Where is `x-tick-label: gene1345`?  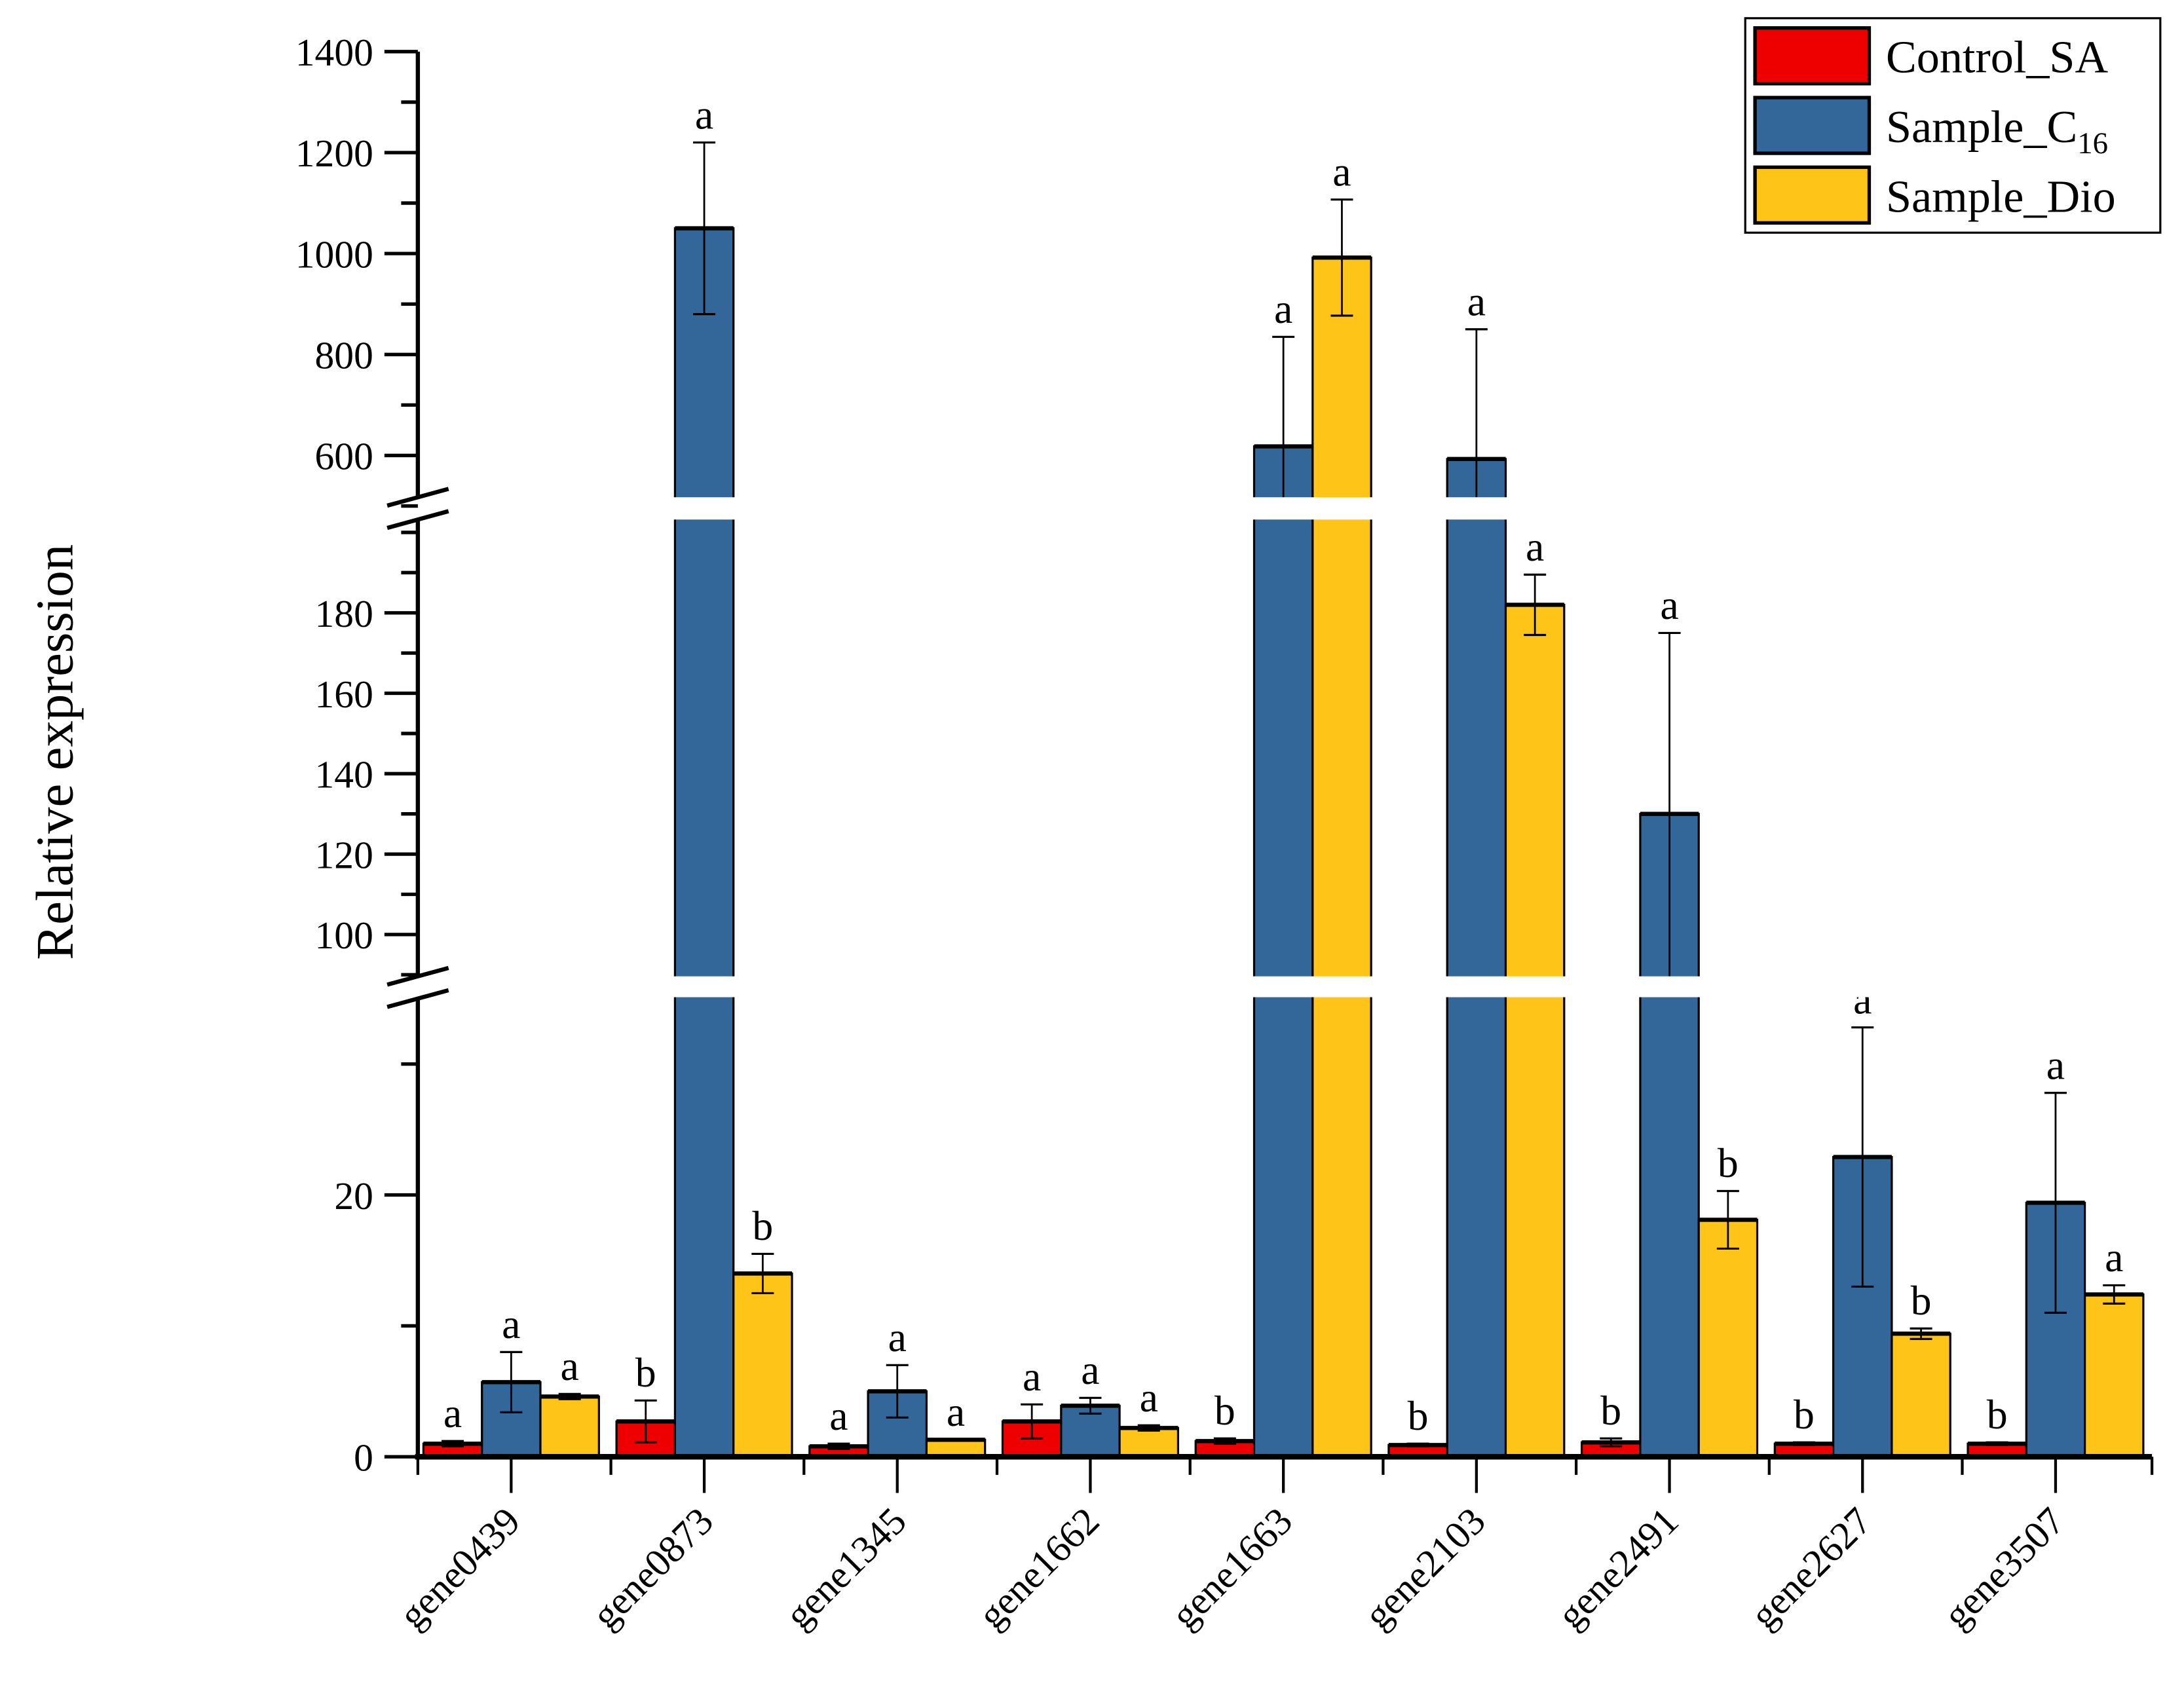
x-tick-label: gene1345 is located at coordinates (845, 1568).